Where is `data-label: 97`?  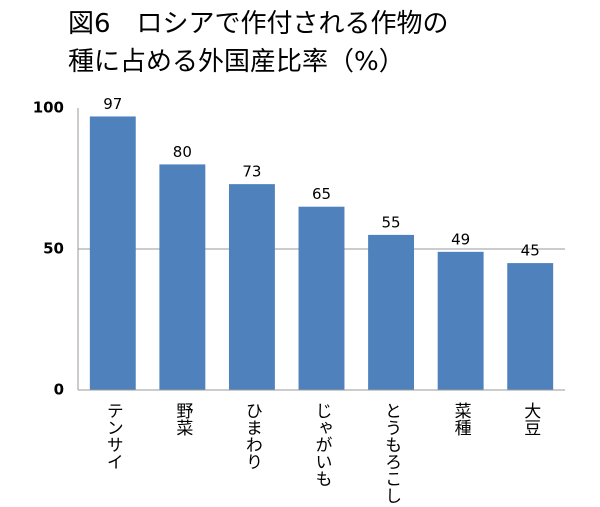 data-label: 97 is located at coordinates (112, 104).